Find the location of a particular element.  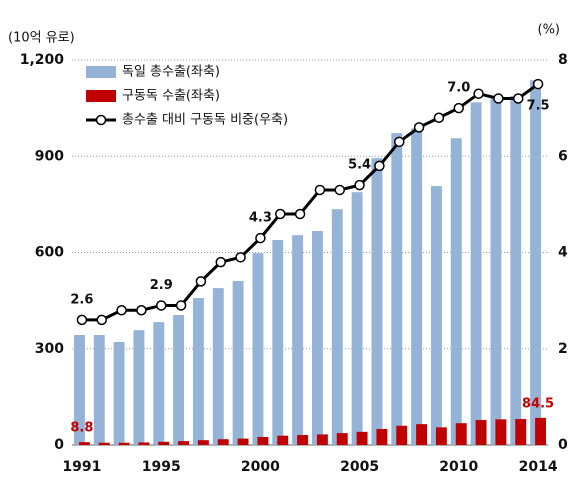

y2-tick-label: 2 is located at coordinates (563, 349).